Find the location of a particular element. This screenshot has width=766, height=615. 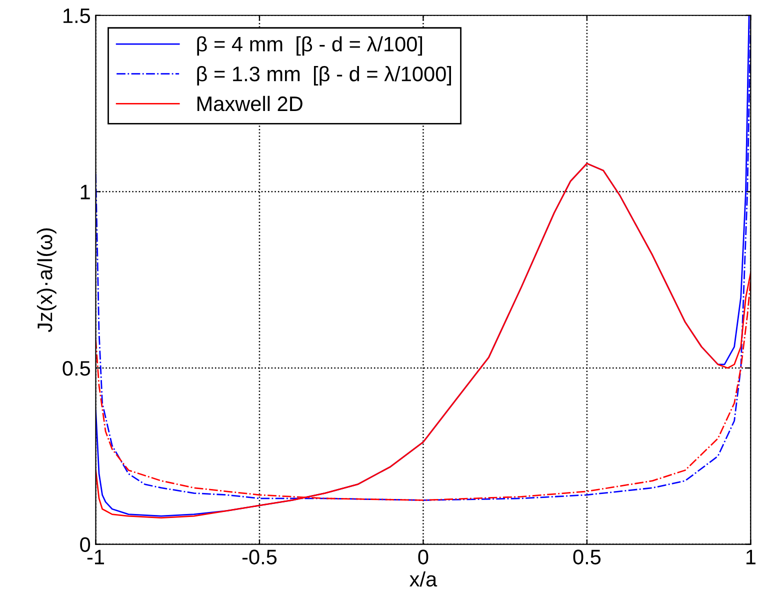

x-tick-label: -1 is located at coordinates (95, 557).